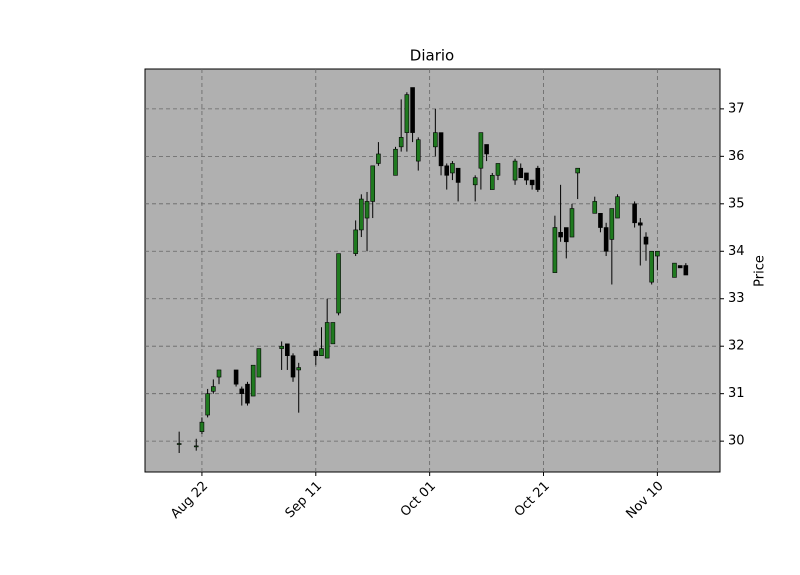  I want to click on x-tick-label: Sep 11, so click(304, 500).